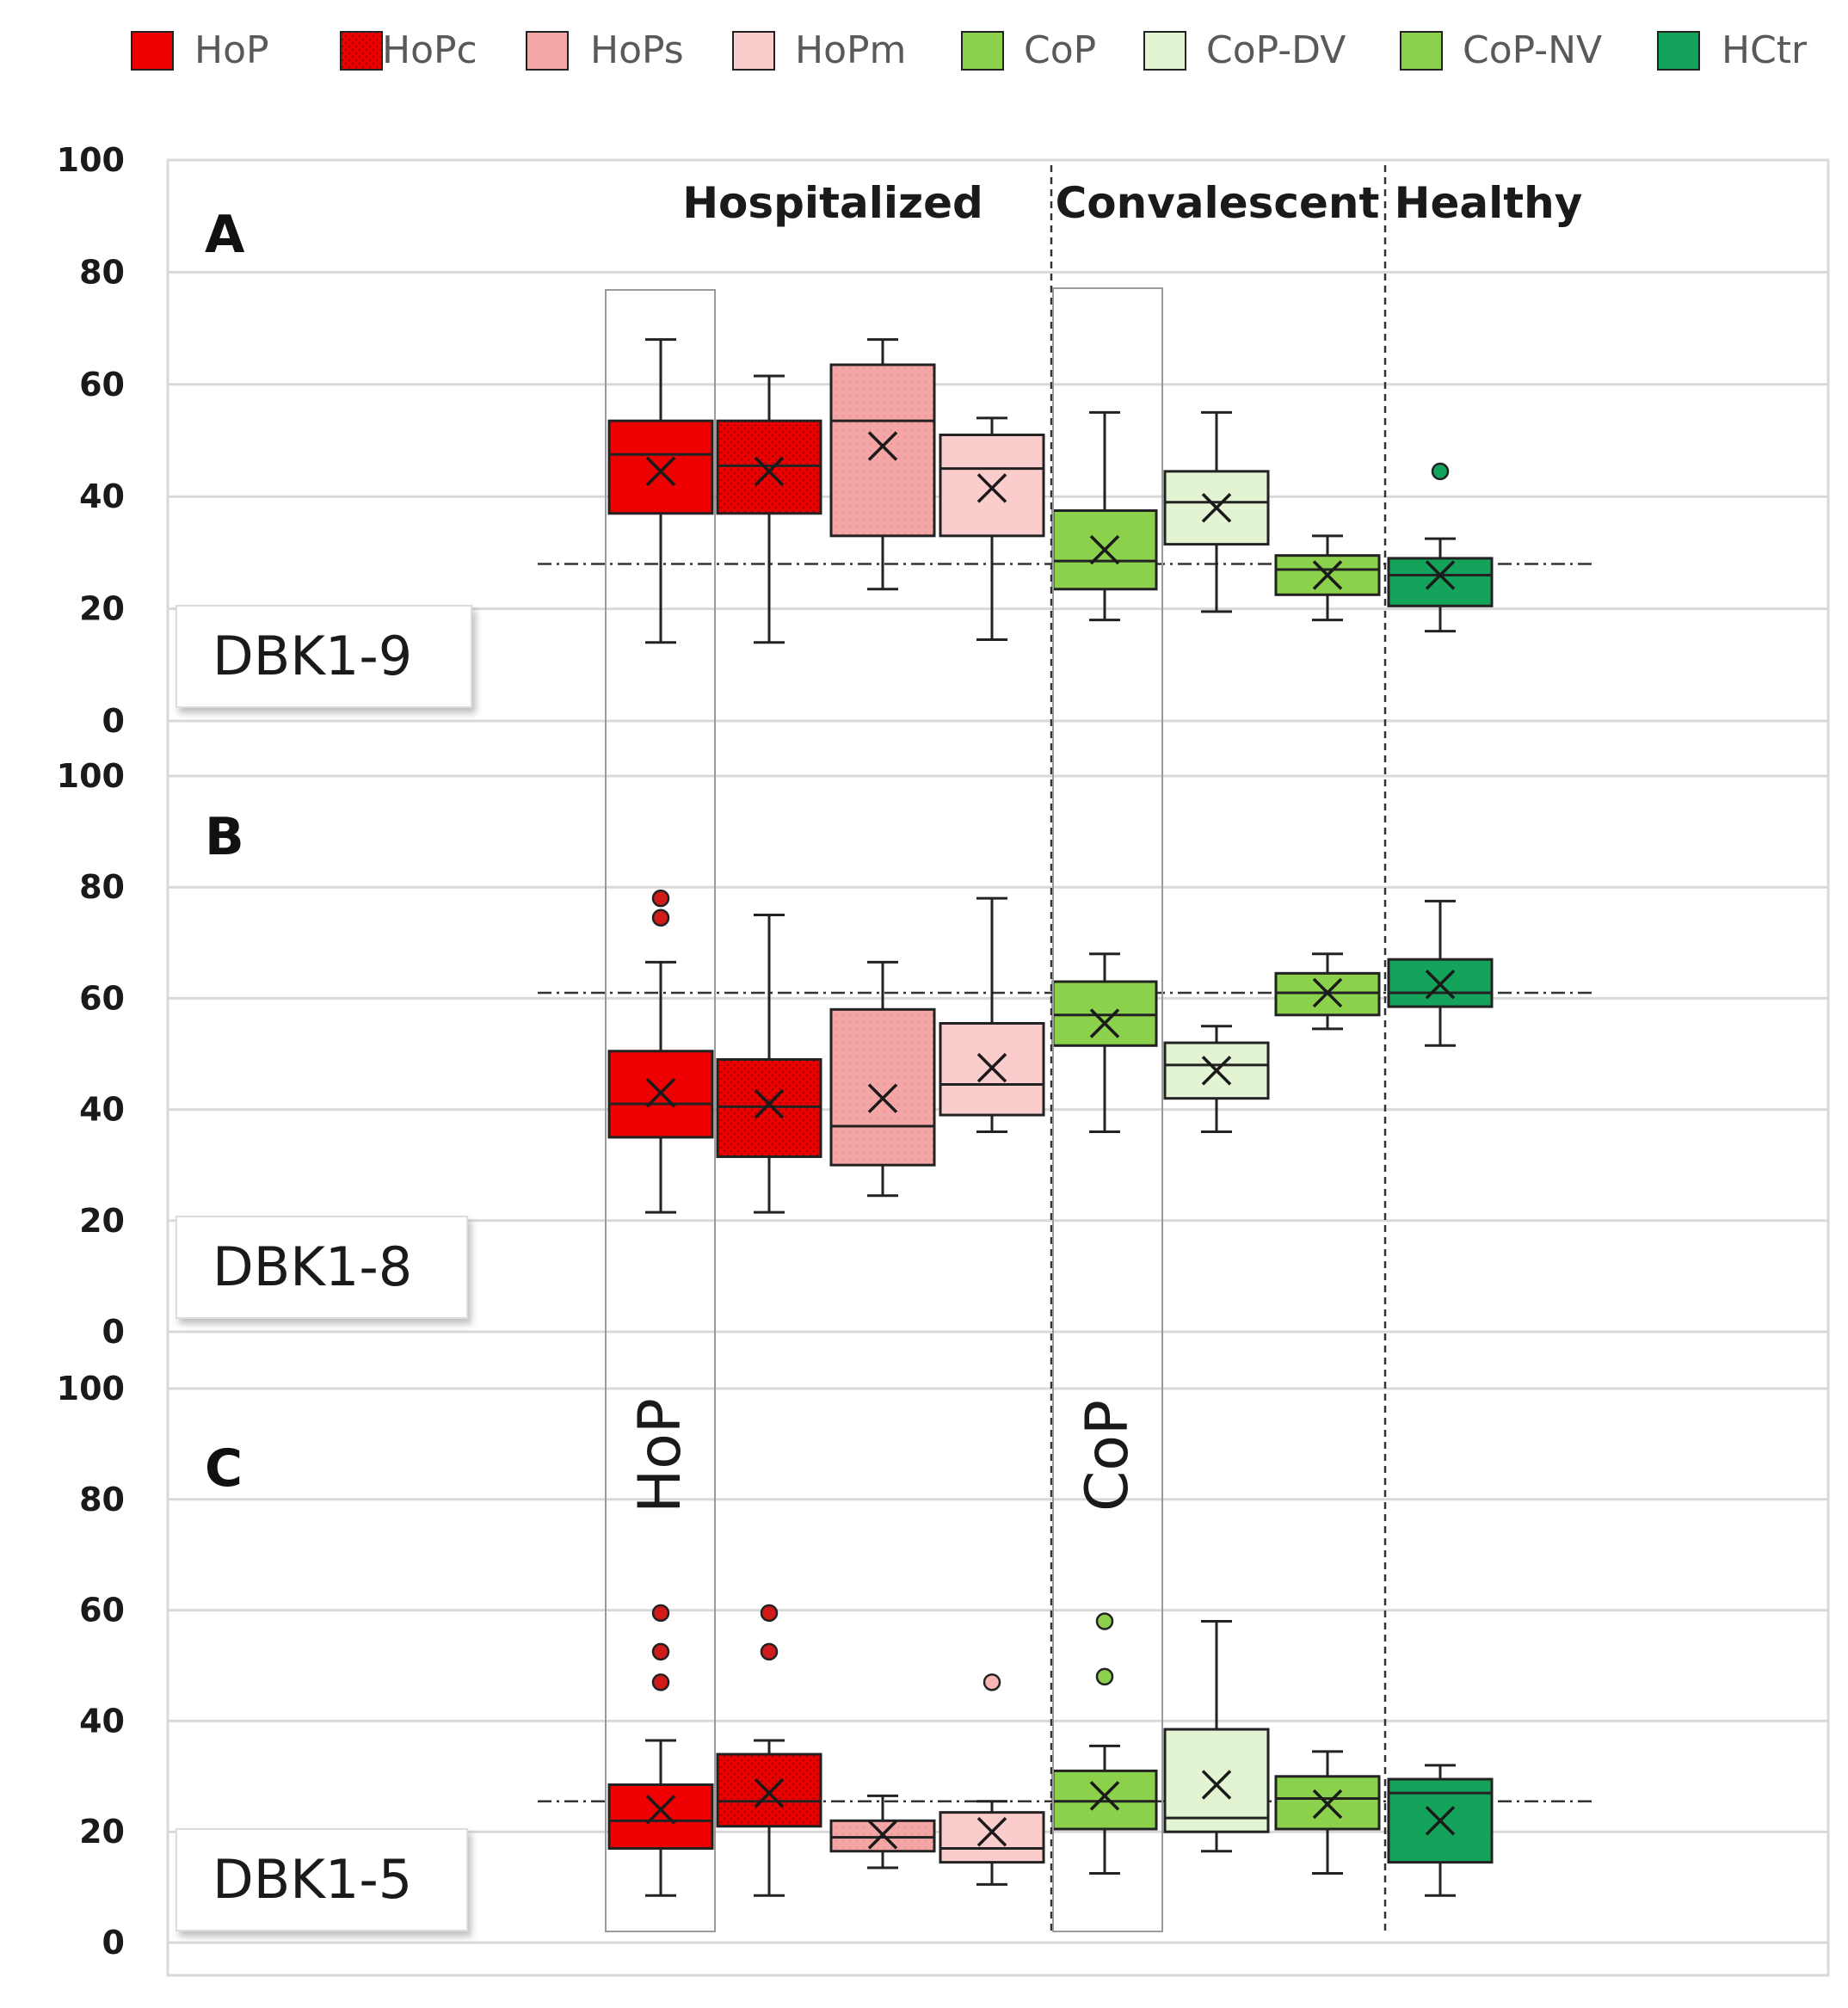 This screenshot has width=1848, height=2008. I want to click on section-label-hospitalized: Hospitalized, so click(833, 203).